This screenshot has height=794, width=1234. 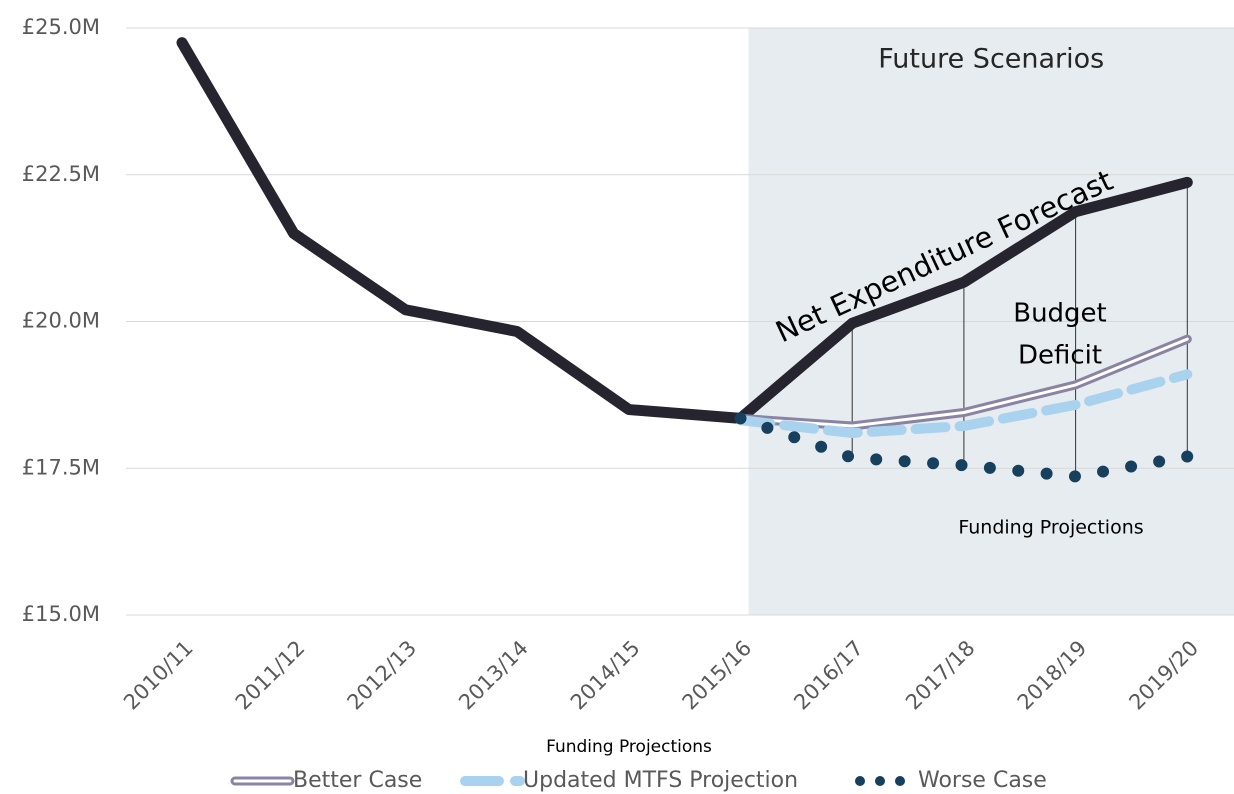 What do you see at coordinates (61, 321) in the screenshot?
I see `y-tick-label: £20.0M` at bounding box center [61, 321].